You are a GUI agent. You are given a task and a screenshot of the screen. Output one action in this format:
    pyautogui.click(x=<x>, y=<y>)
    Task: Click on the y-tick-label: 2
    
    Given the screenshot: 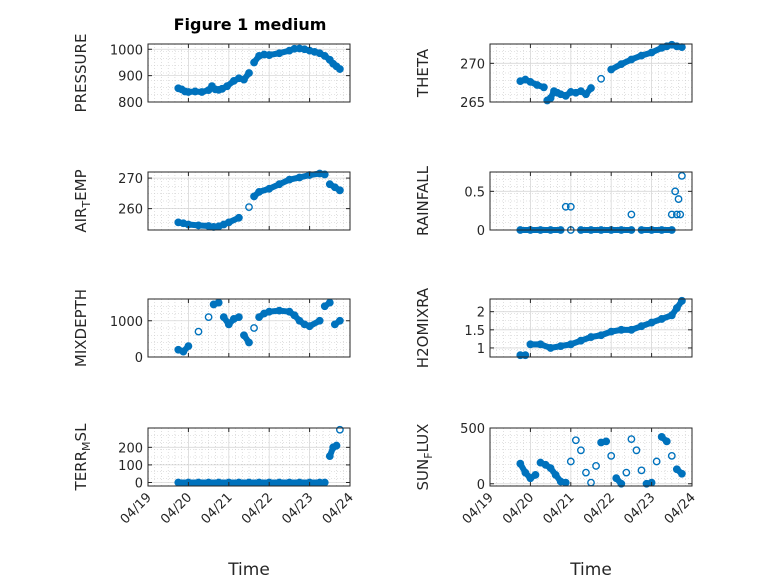 What is the action you would take?
    pyautogui.click(x=481, y=313)
    